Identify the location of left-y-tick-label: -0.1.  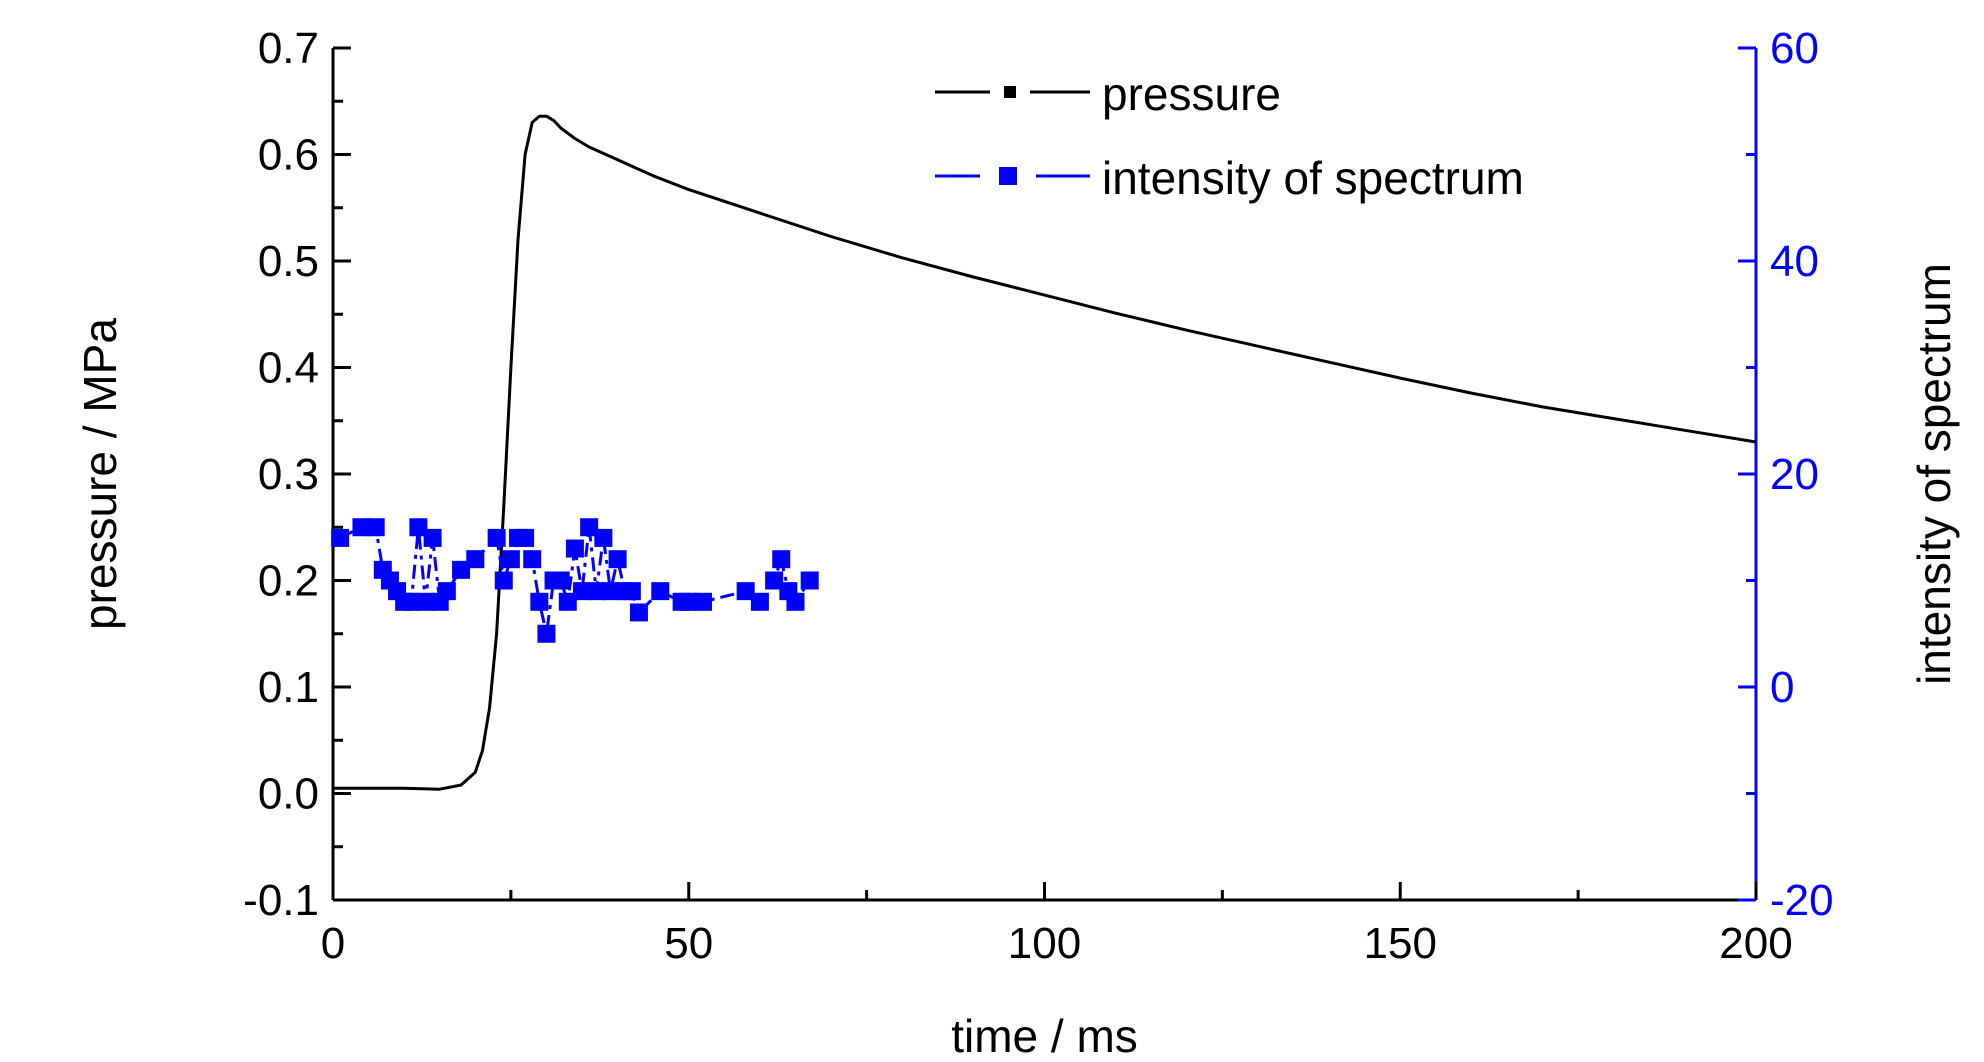
(281, 900).